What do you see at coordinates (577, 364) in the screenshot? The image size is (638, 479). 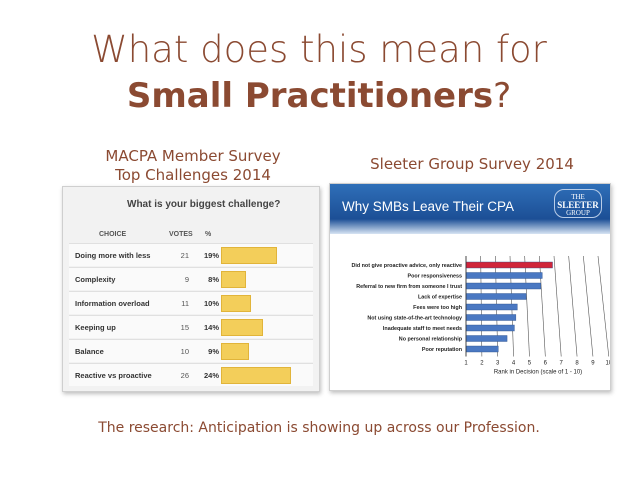 I see `x-tick-label: 8` at bounding box center [577, 364].